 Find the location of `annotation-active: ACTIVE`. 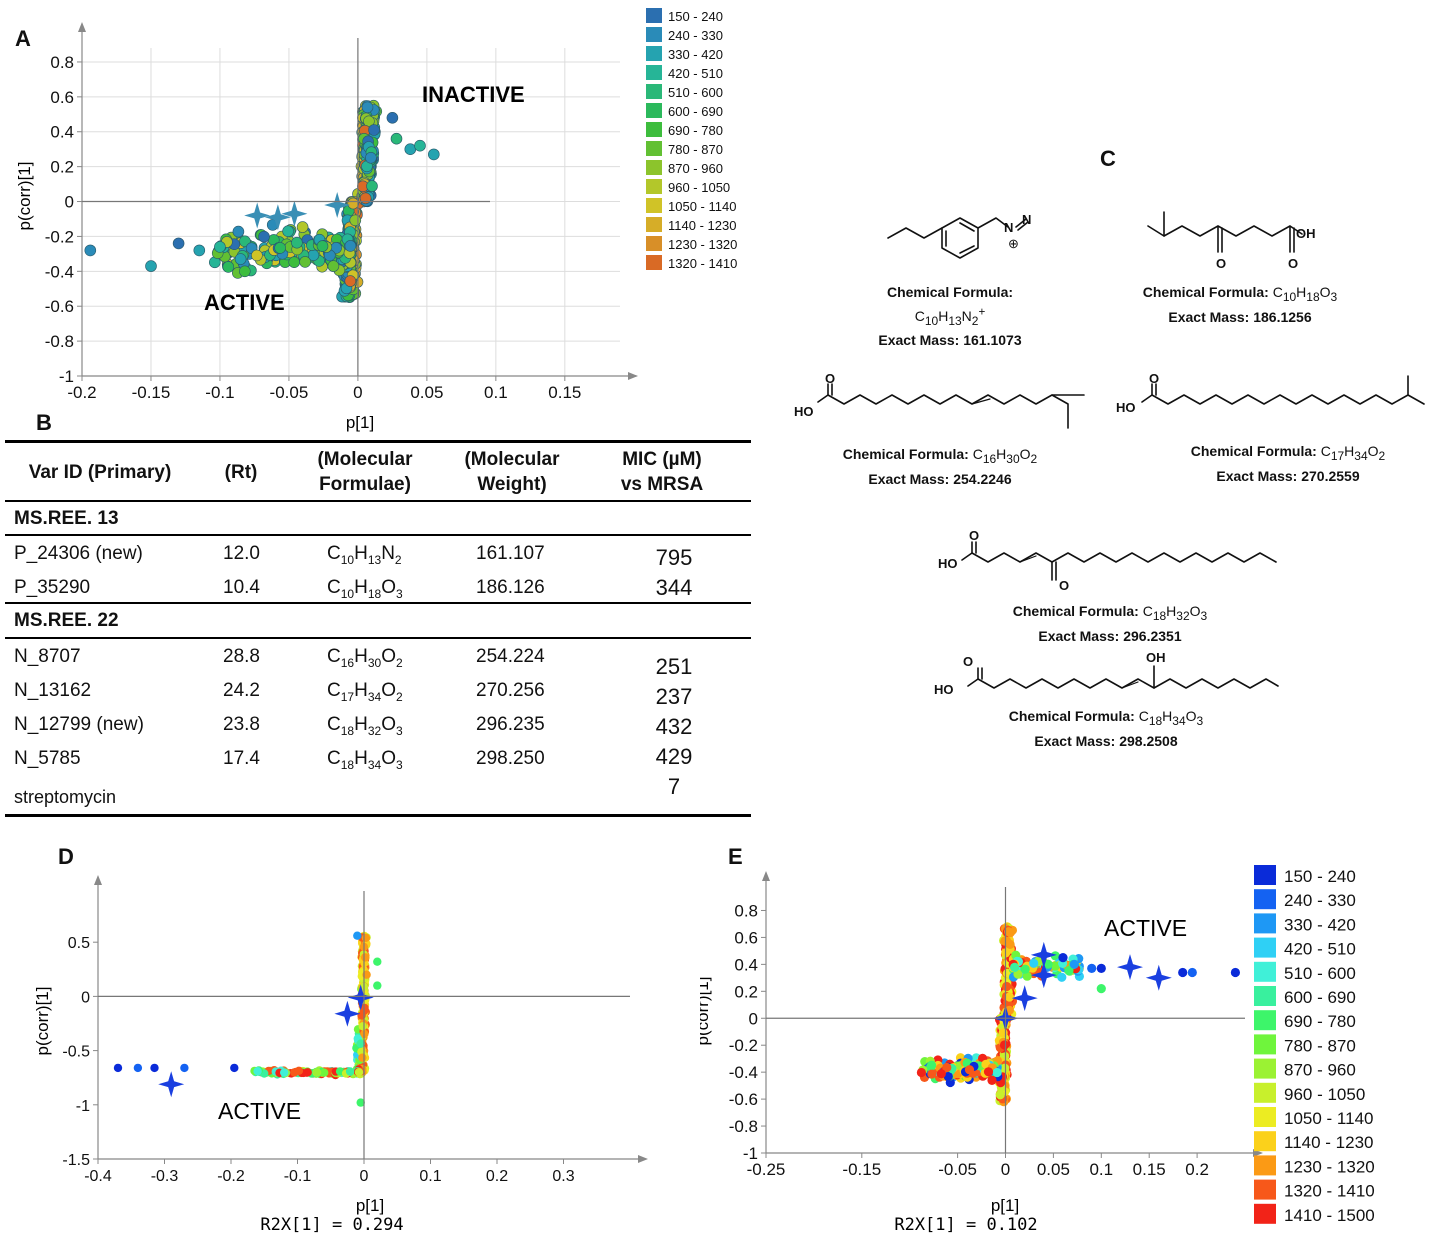

annotation-active: ACTIVE is located at coordinates (244, 302).